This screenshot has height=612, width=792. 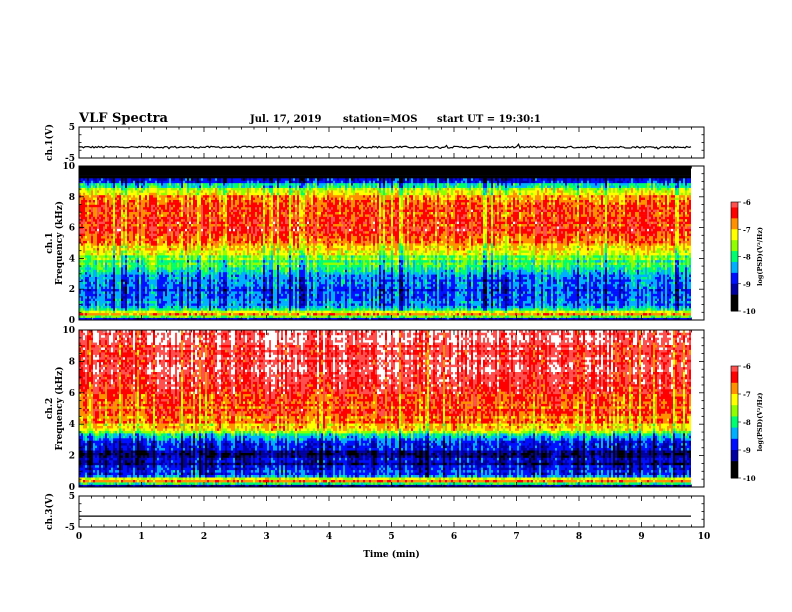 What do you see at coordinates (380, 119) in the screenshot?
I see `station-label: station=MOS` at bounding box center [380, 119].